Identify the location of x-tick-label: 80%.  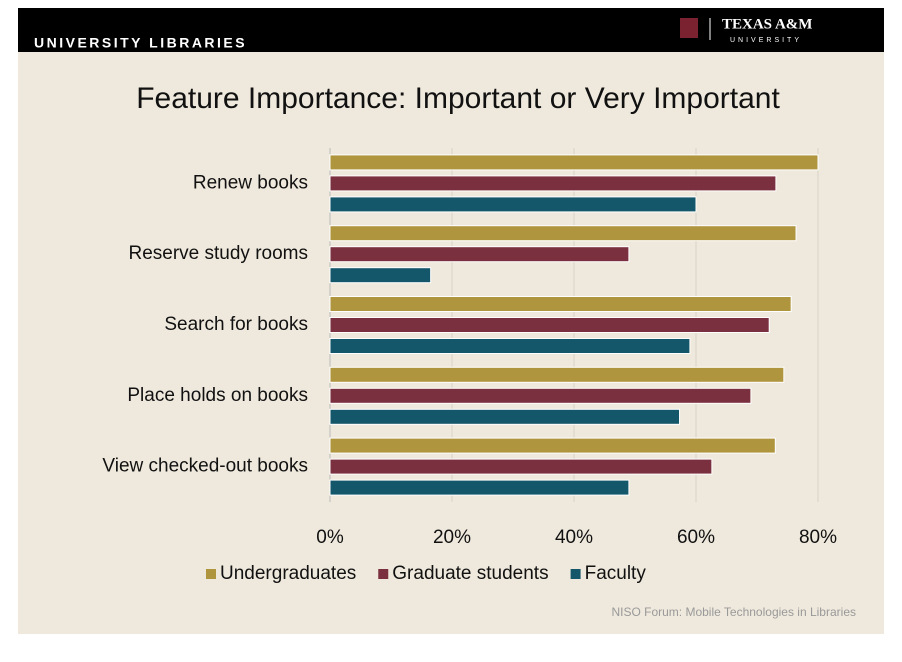
(818, 537).